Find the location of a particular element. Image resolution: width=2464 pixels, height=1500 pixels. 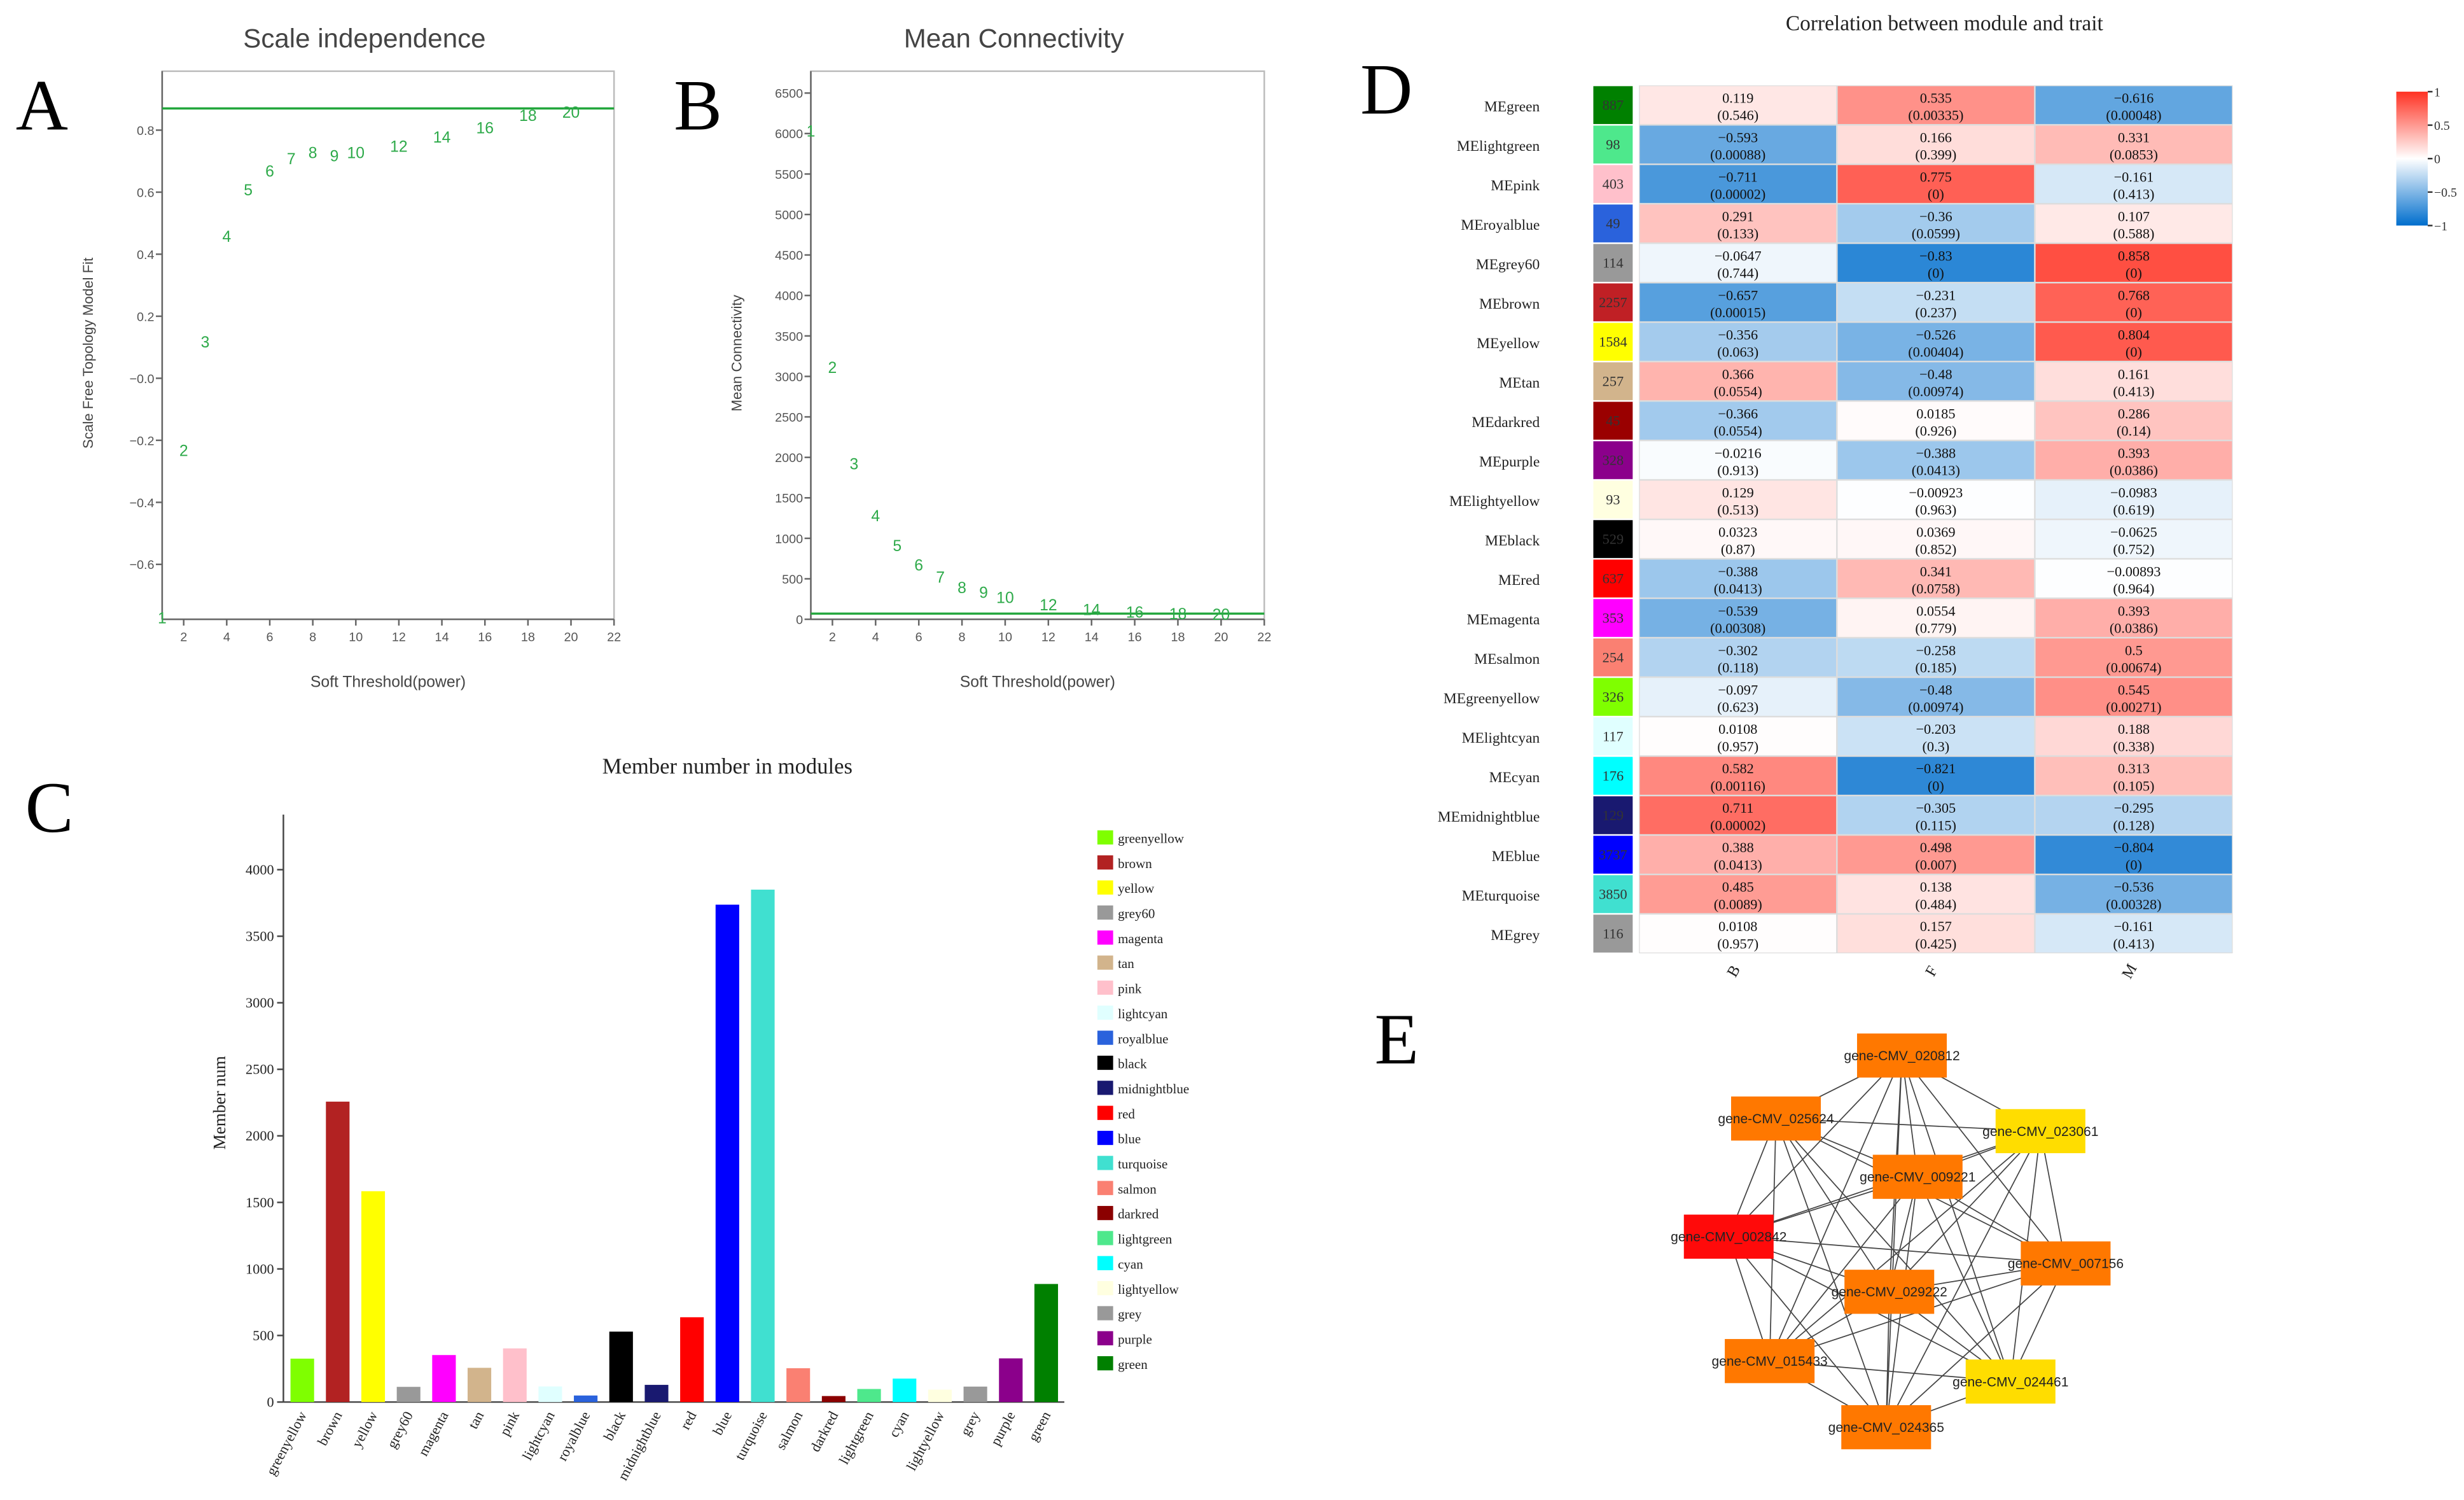

network-node: gene-CMV_002842 is located at coordinates (1728, 1236).